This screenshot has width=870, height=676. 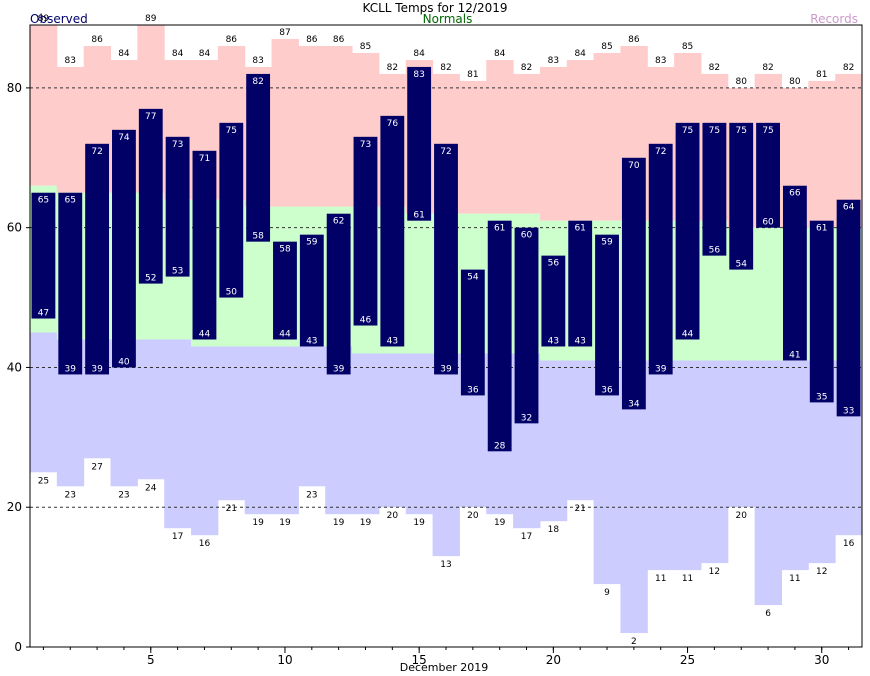 I want to click on record-high-label: 87, so click(x=284, y=33).